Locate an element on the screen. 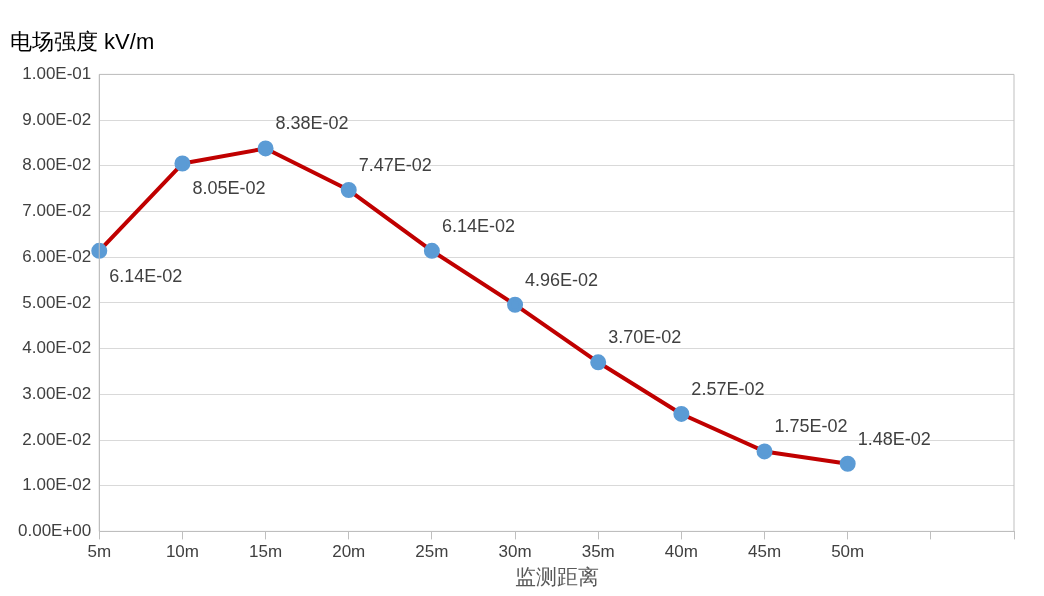 The height and width of the screenshot is (596, 1044). y-tick-label: 6.00E-02 is located at coordinates (57, 256).